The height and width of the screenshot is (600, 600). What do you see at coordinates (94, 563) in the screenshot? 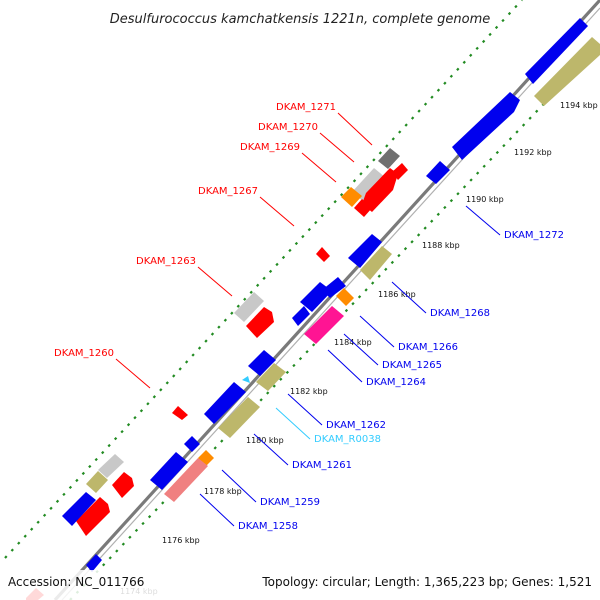
I see `gene-blue-bottom` at bounding box center [94, 563].